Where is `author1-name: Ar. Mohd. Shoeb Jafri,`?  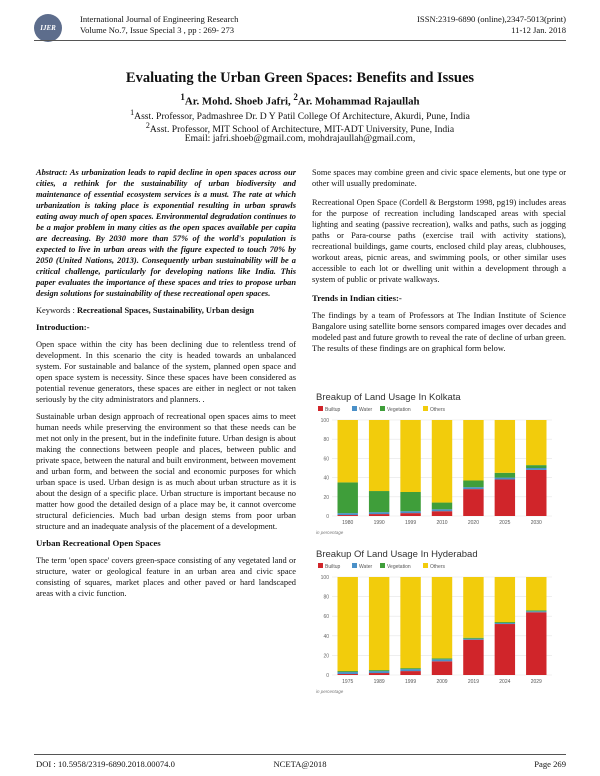 author1-name: Ar. Mohd. Shoeb Jafri, is located at coordinates (239, 101).